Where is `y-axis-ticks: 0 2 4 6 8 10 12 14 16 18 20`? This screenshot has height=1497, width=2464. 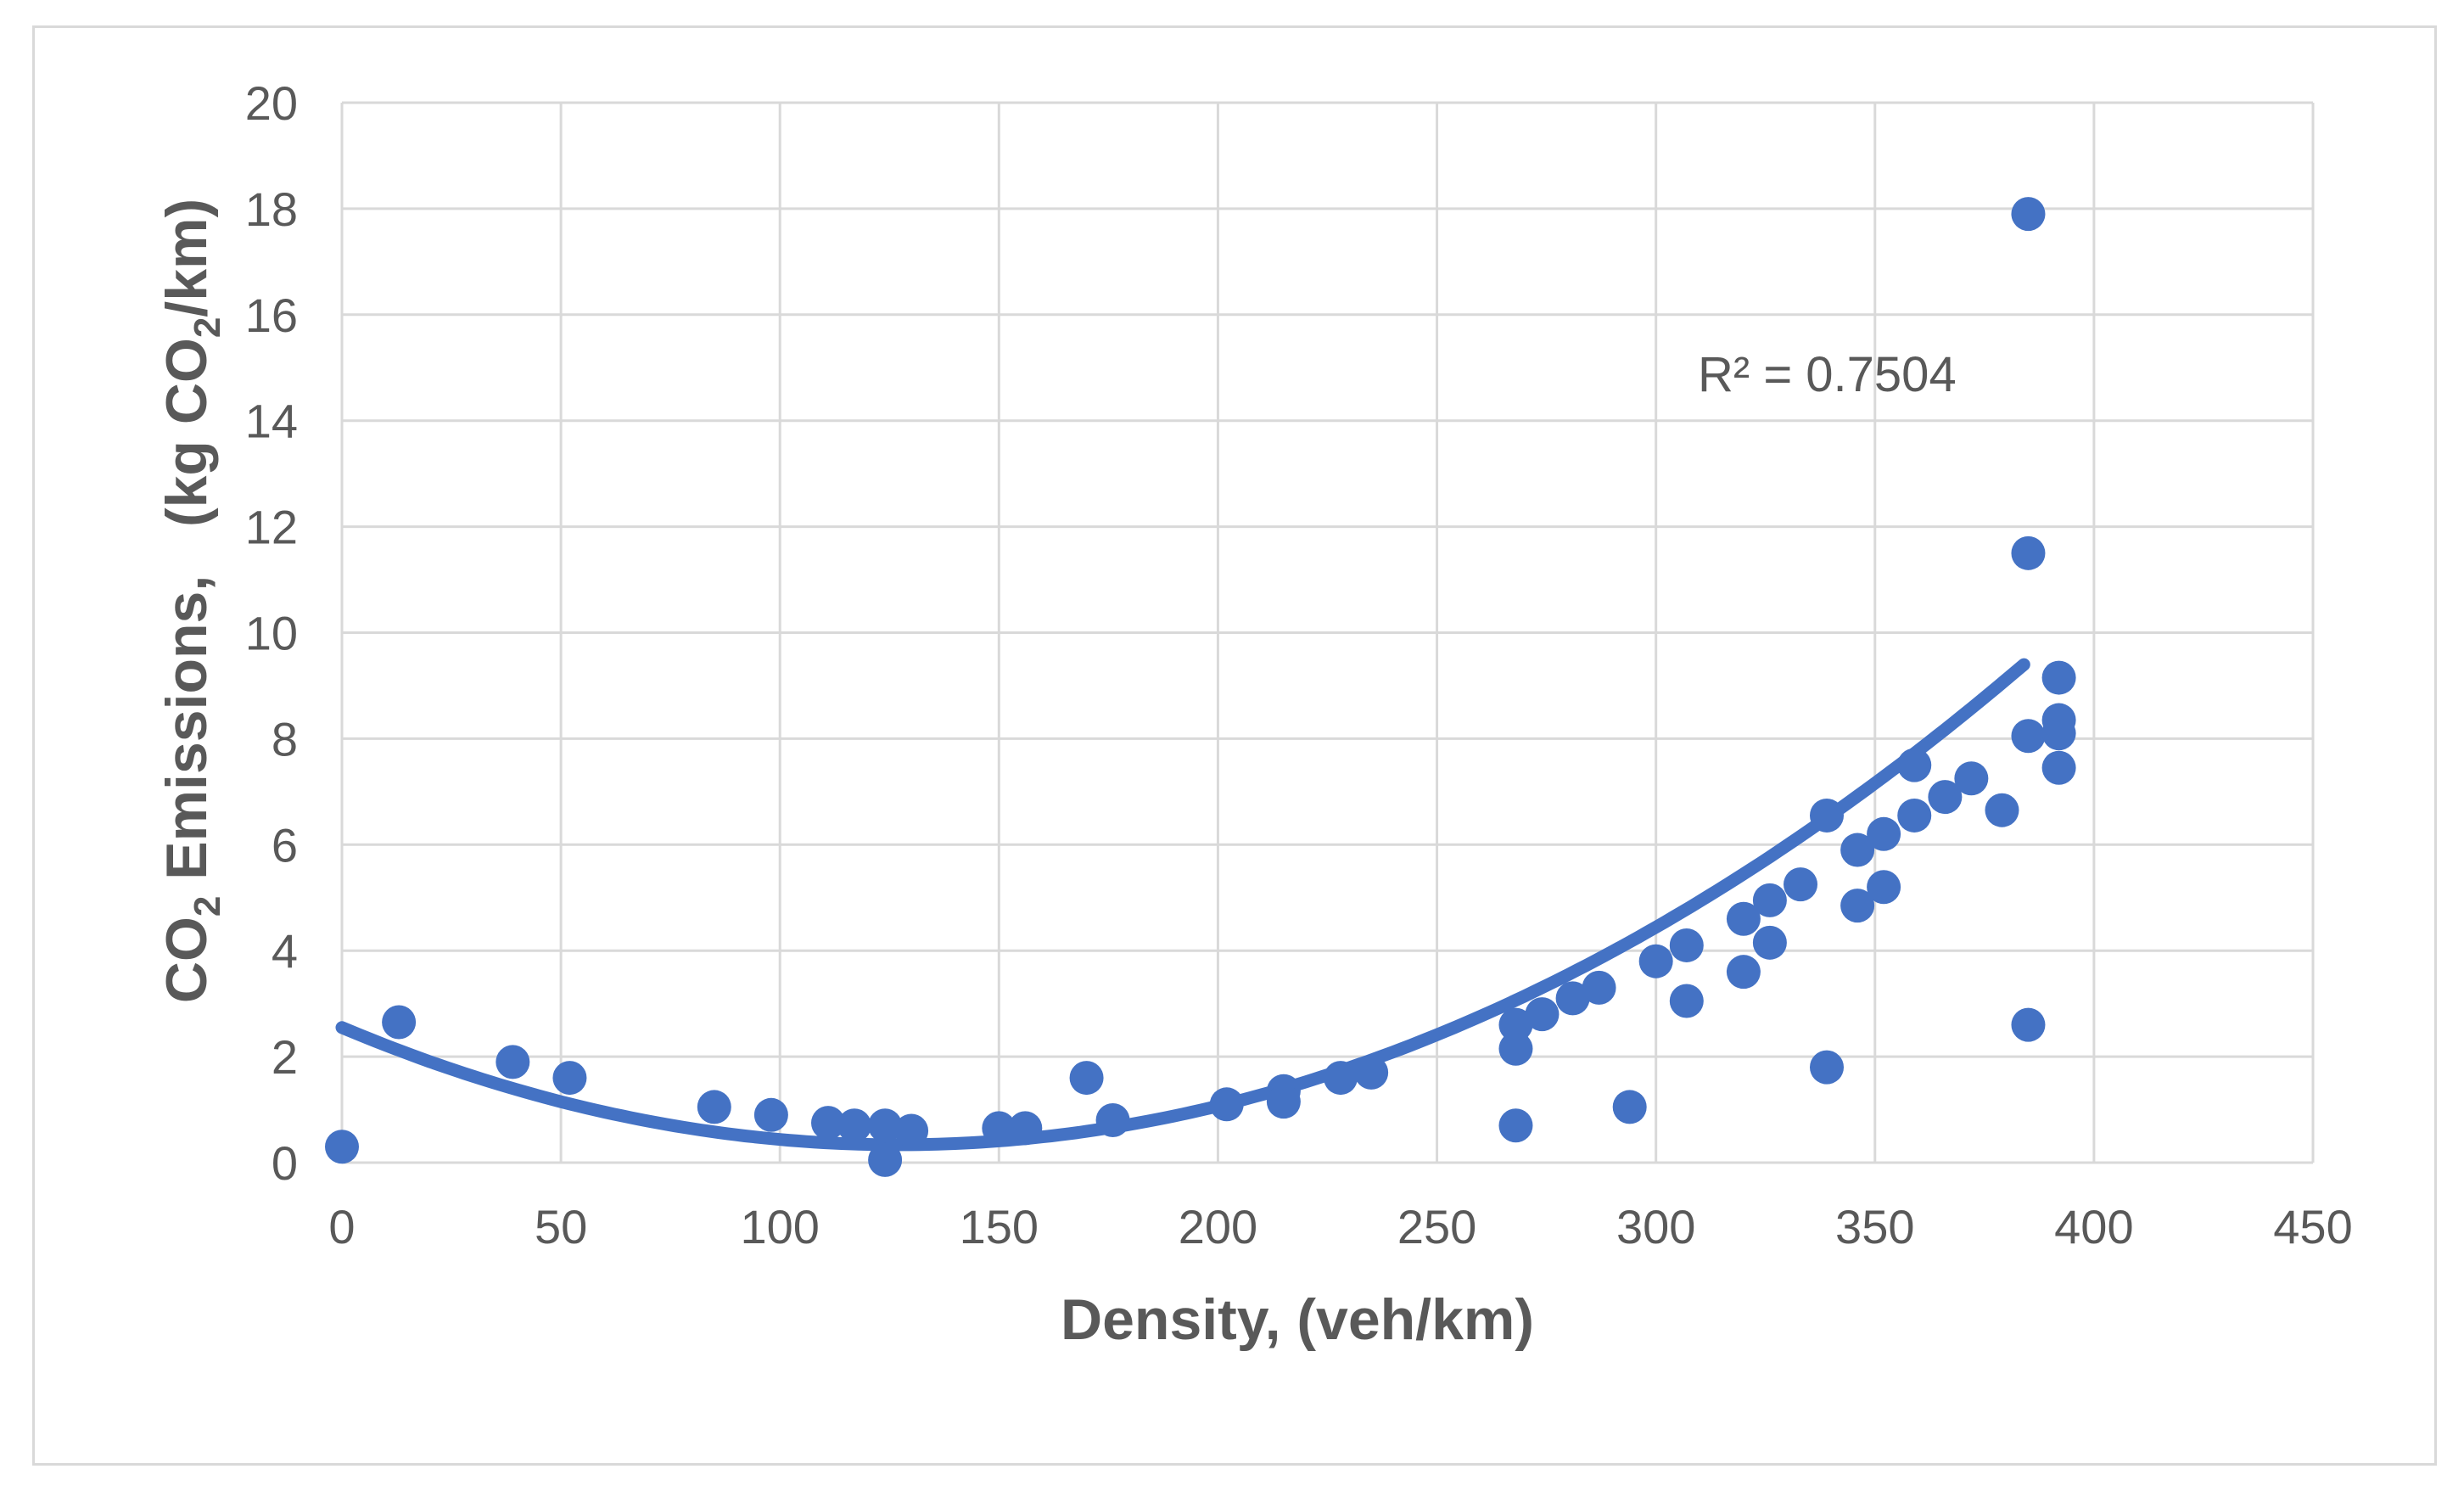 y-axis-ticks: 0 2 4 6 8 10 12 14 16 18 20 is located at coordinates (272, 633).